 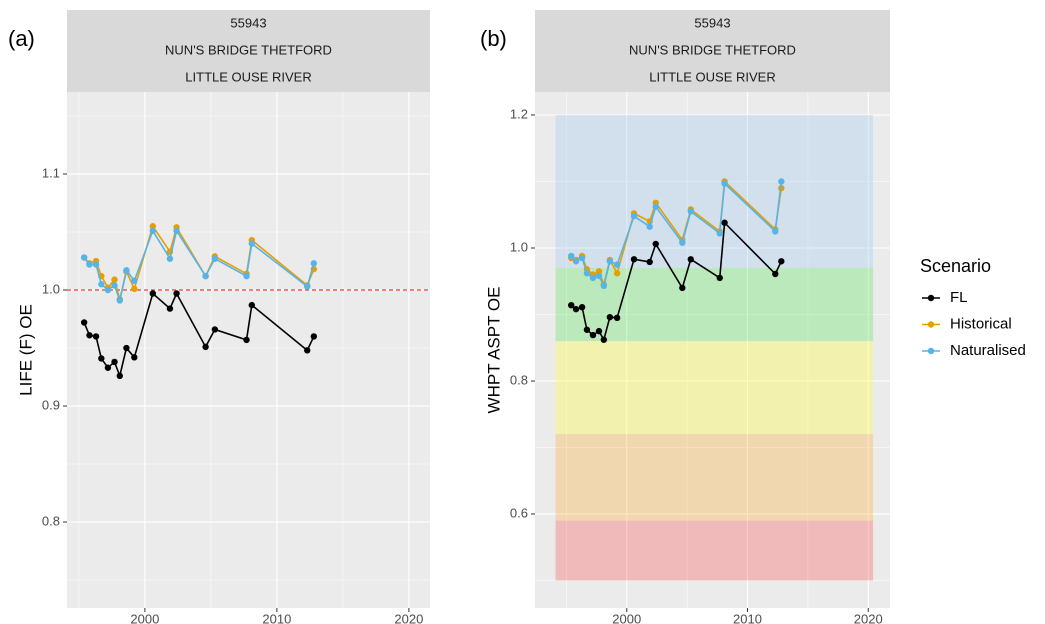 What do you see at coordinates (988, 350) in the screenshot?
I see `legend-label: Naturalised` at bounding box center [988, 350].